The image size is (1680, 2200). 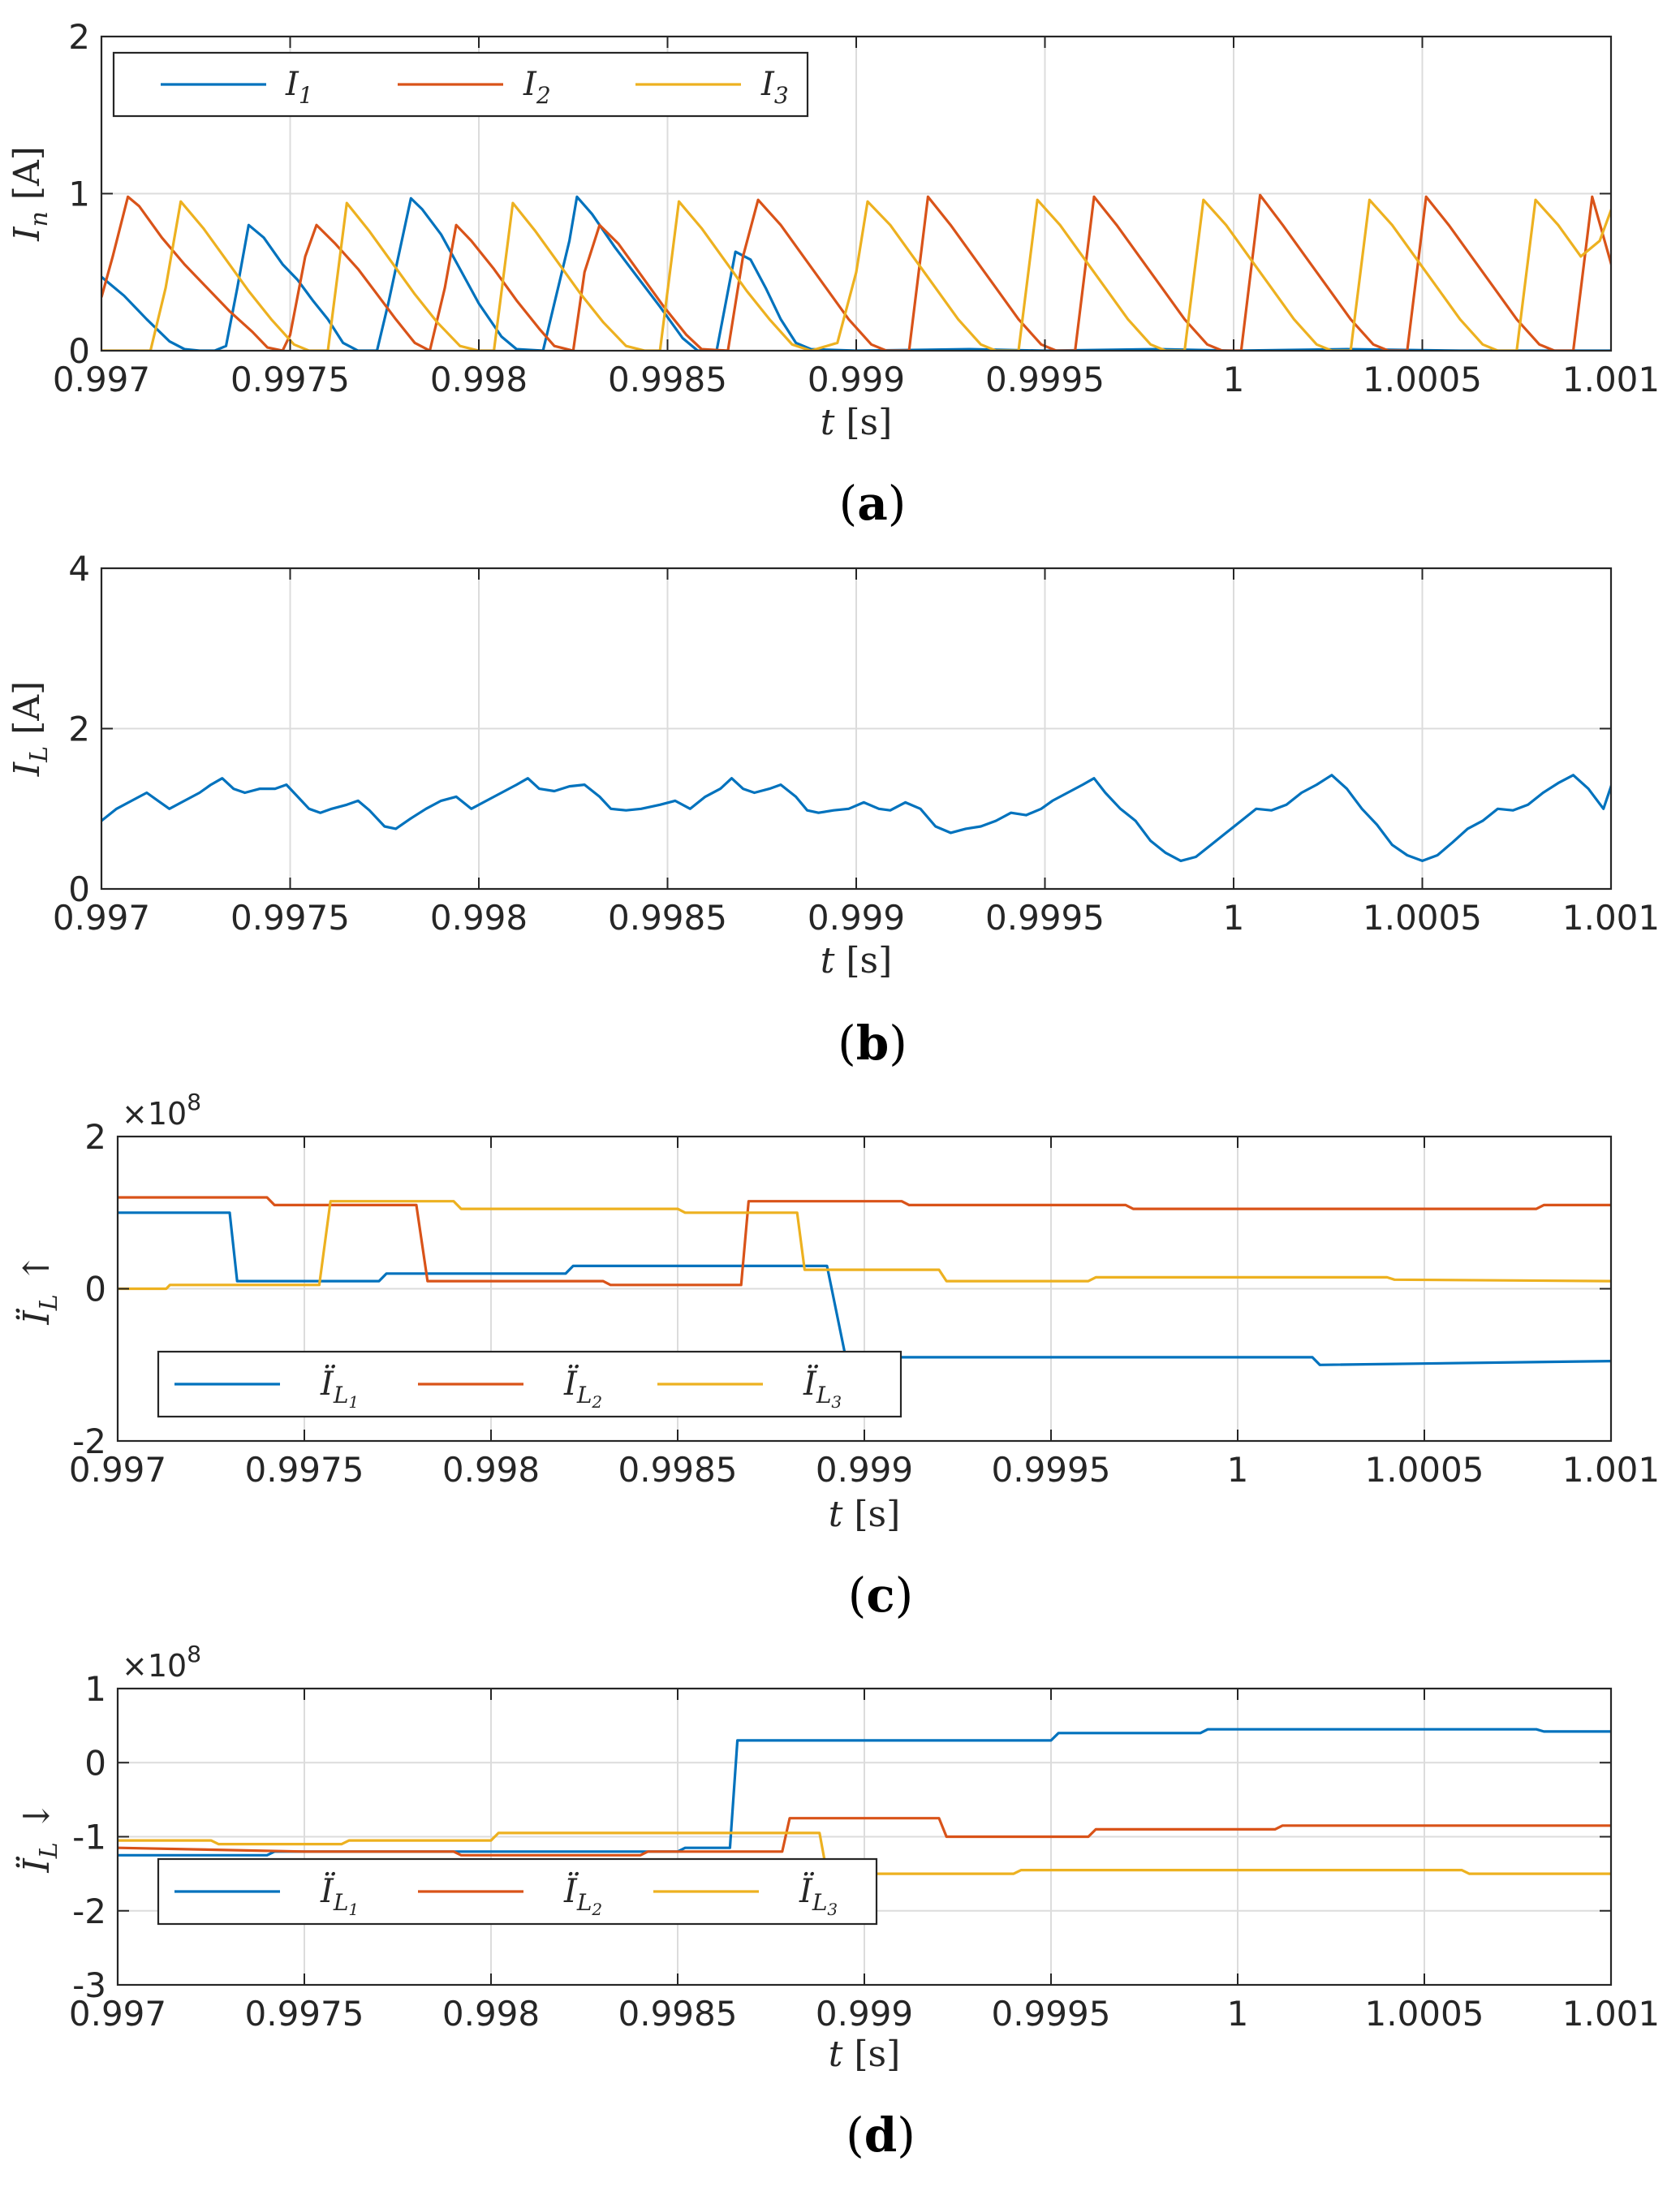 What do you see at coordinates (30, 194) in the screenshot?
I see `y-axis-label: In [A]` at bounding box center [30, 194].